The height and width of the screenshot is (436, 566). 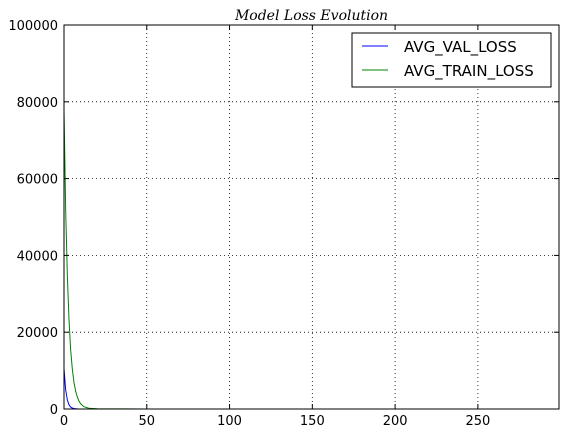 I want to click on legend-label: AVG_VAL_LOSS, so click(x=460, y=47).